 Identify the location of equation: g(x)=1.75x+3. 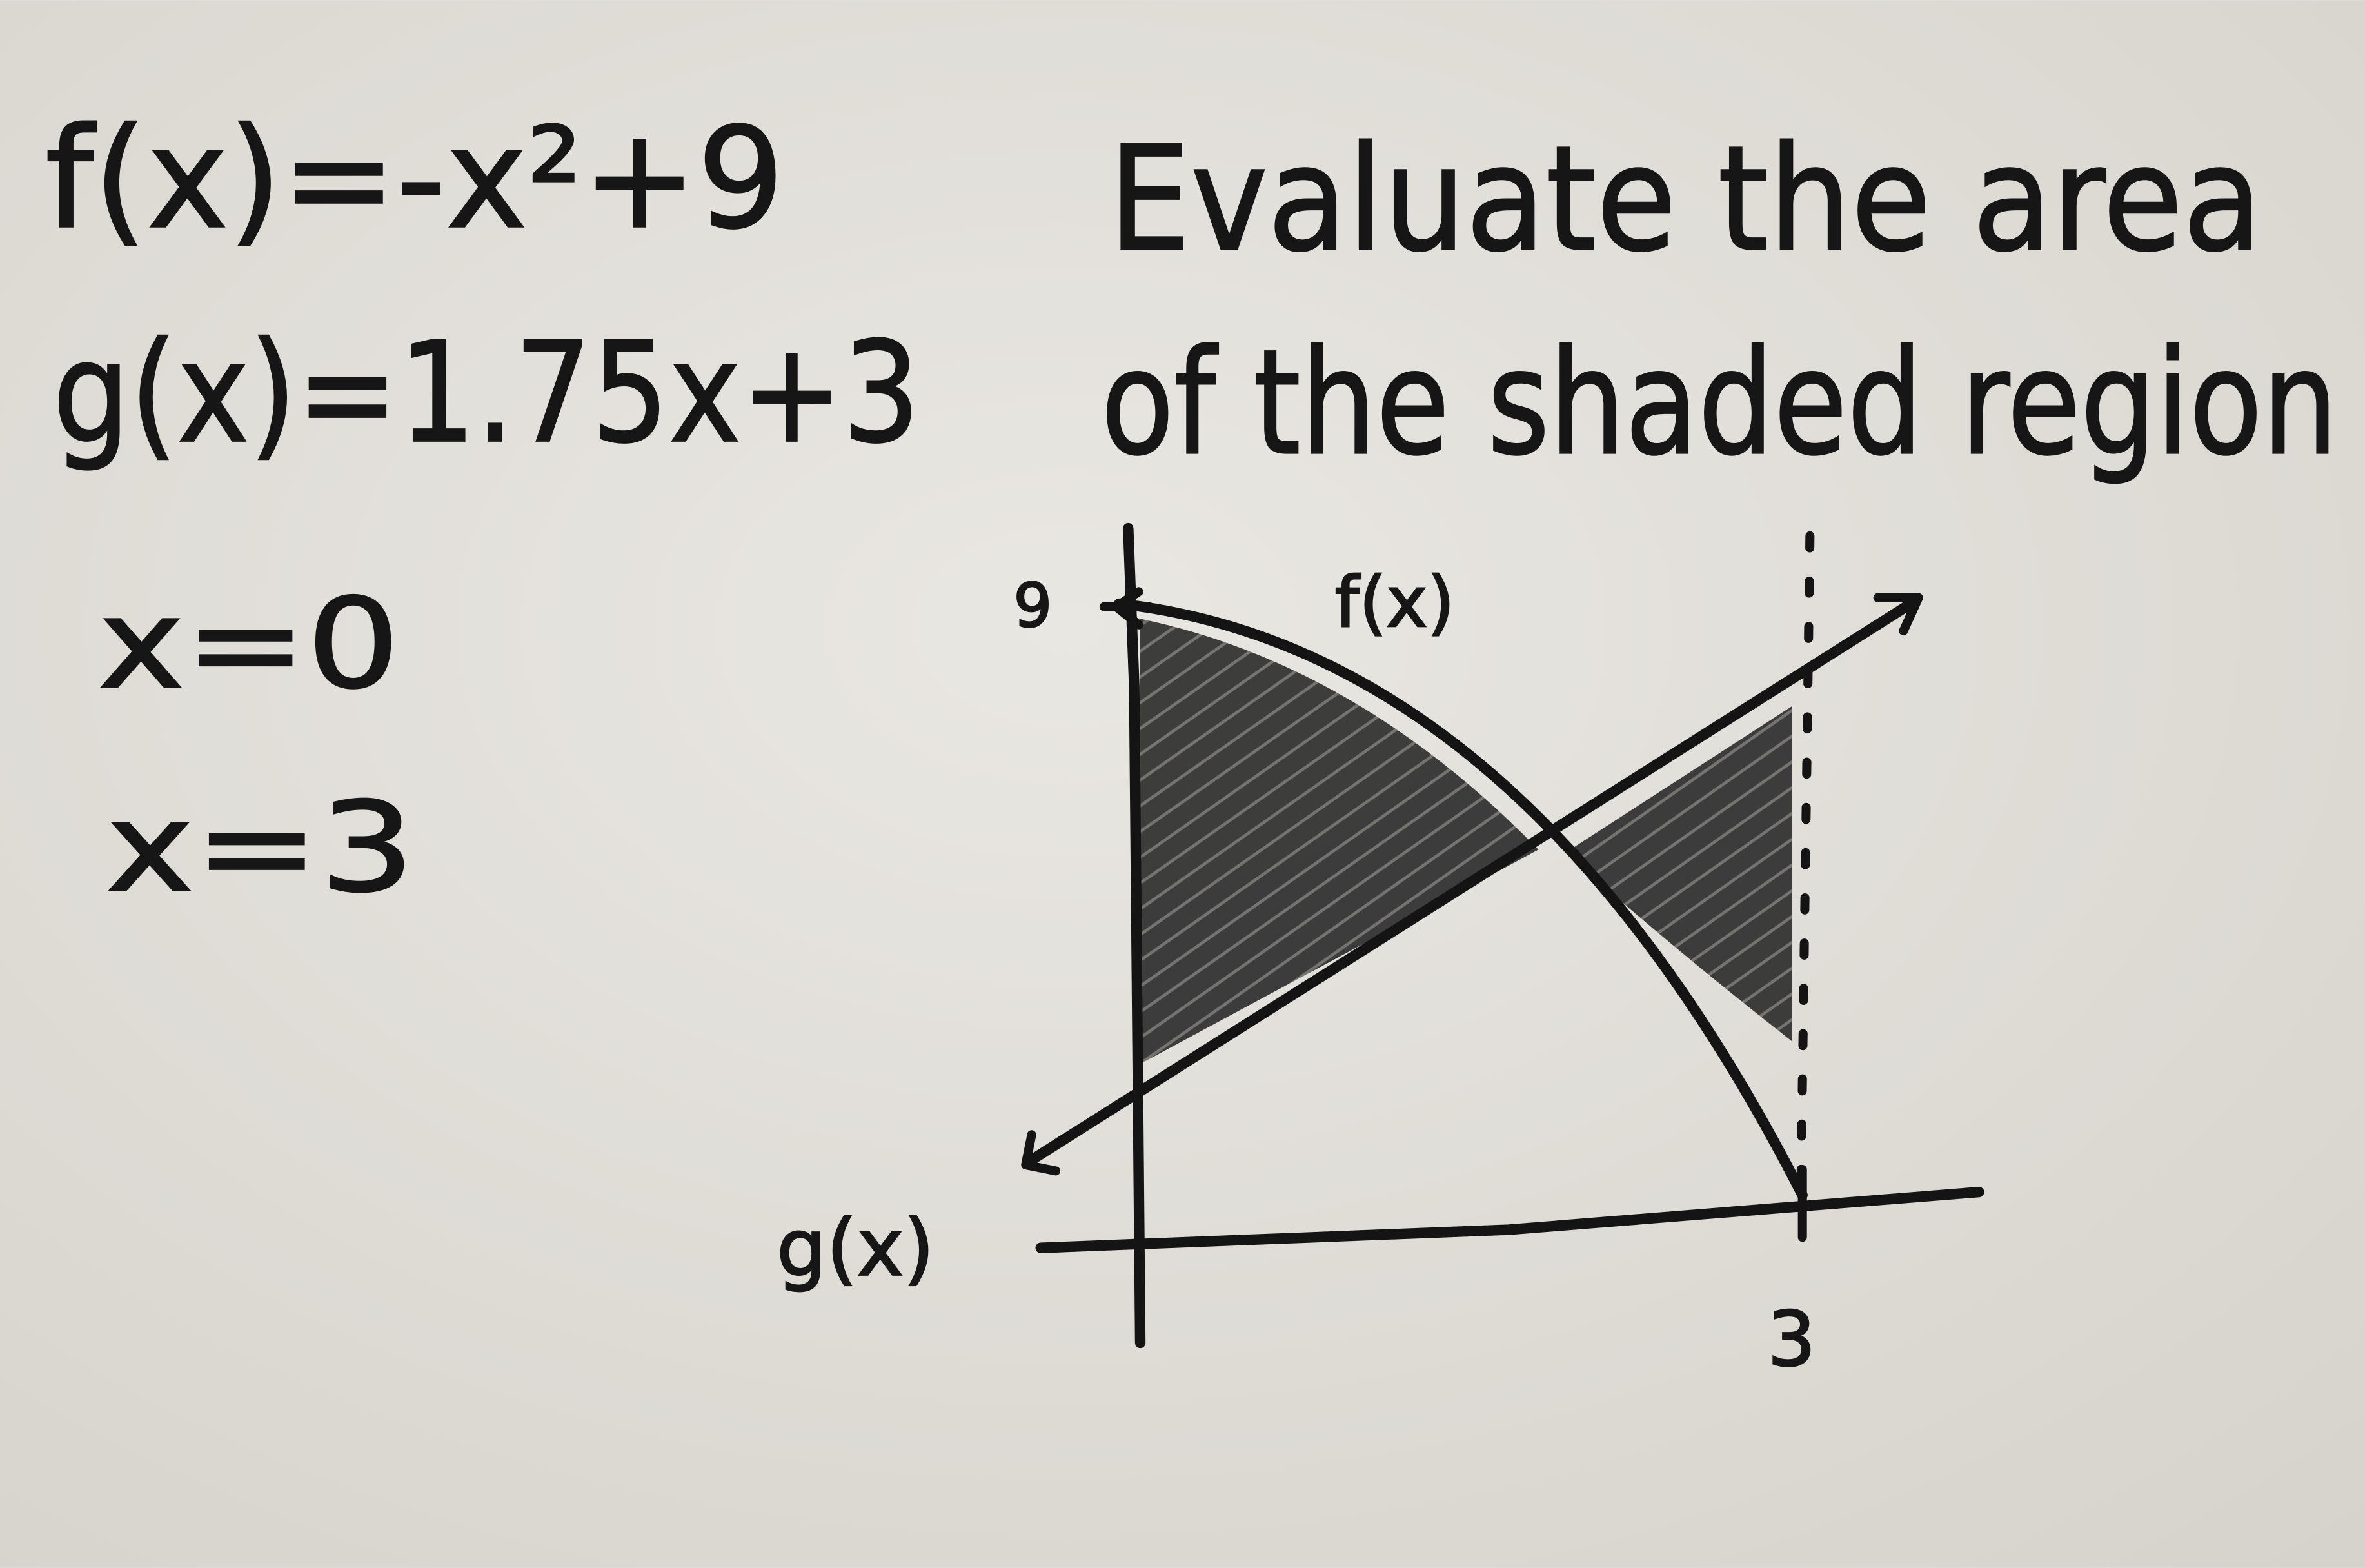
(486, 392).